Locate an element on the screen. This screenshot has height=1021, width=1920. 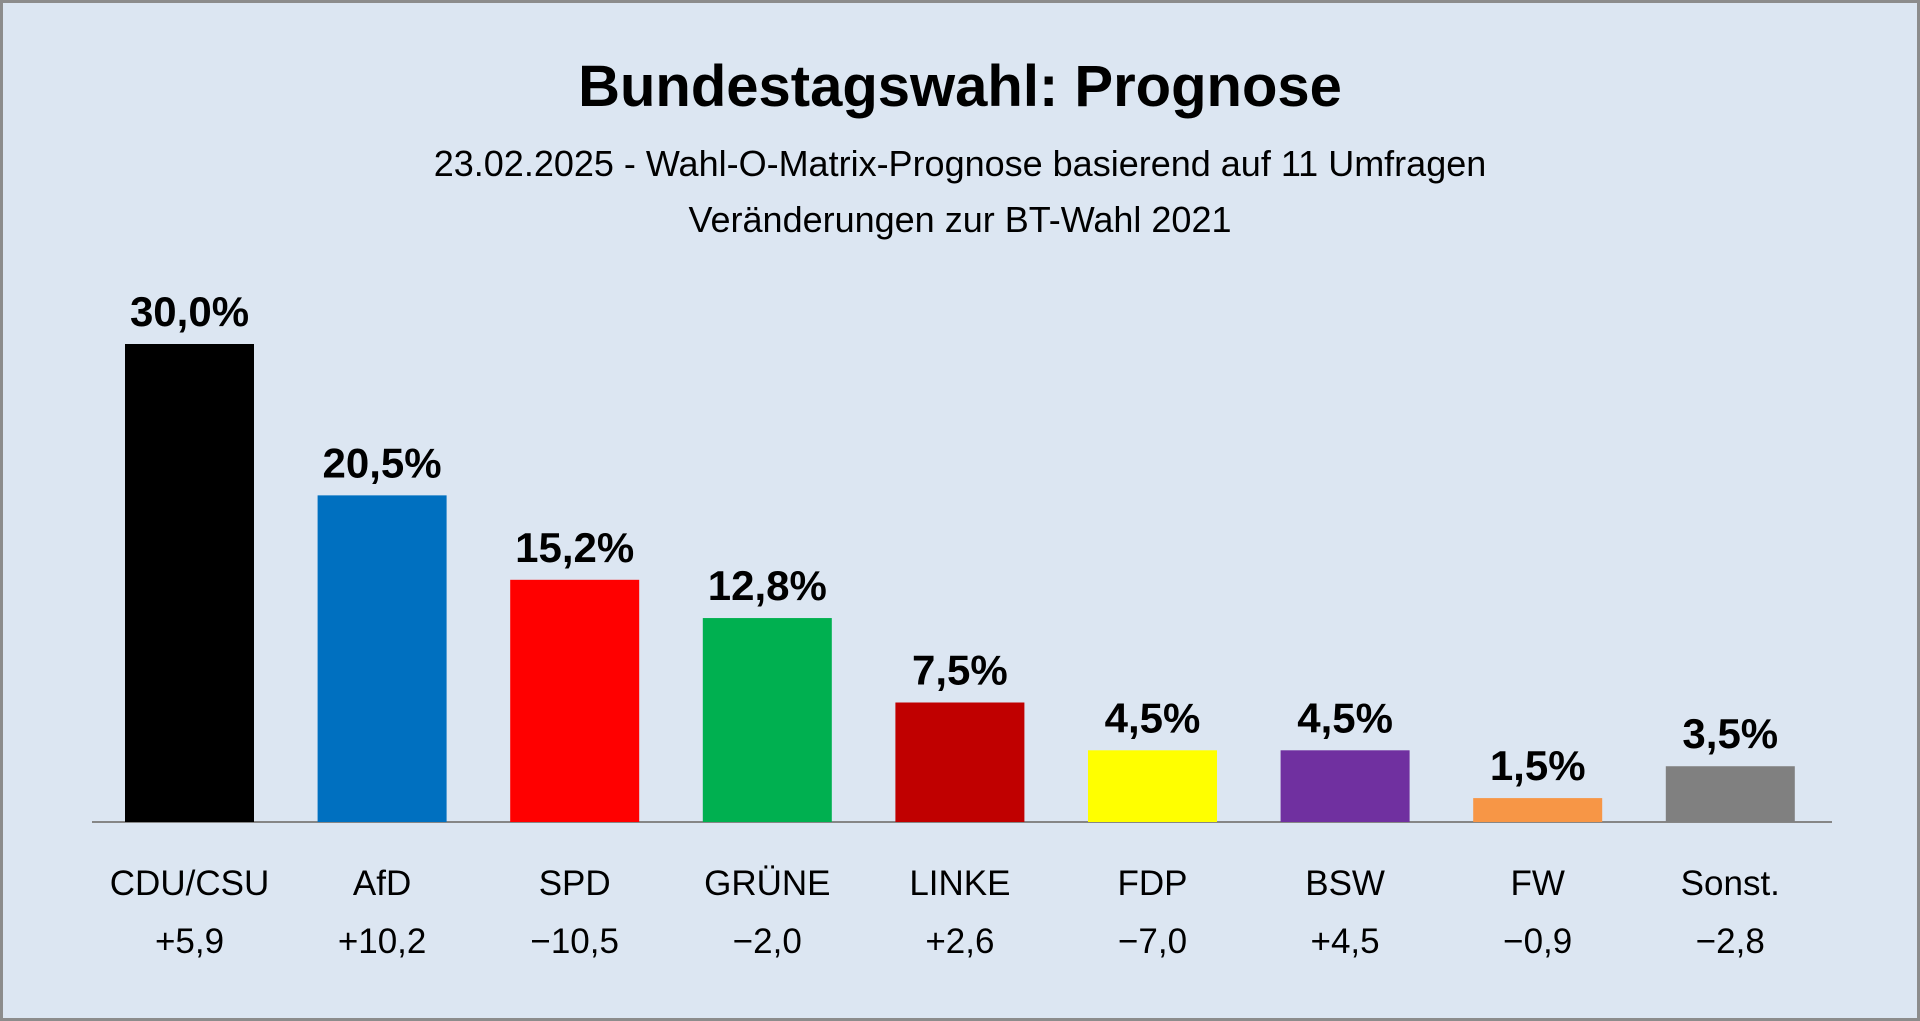
category-label: AfD is located at coordinates (382, 883).